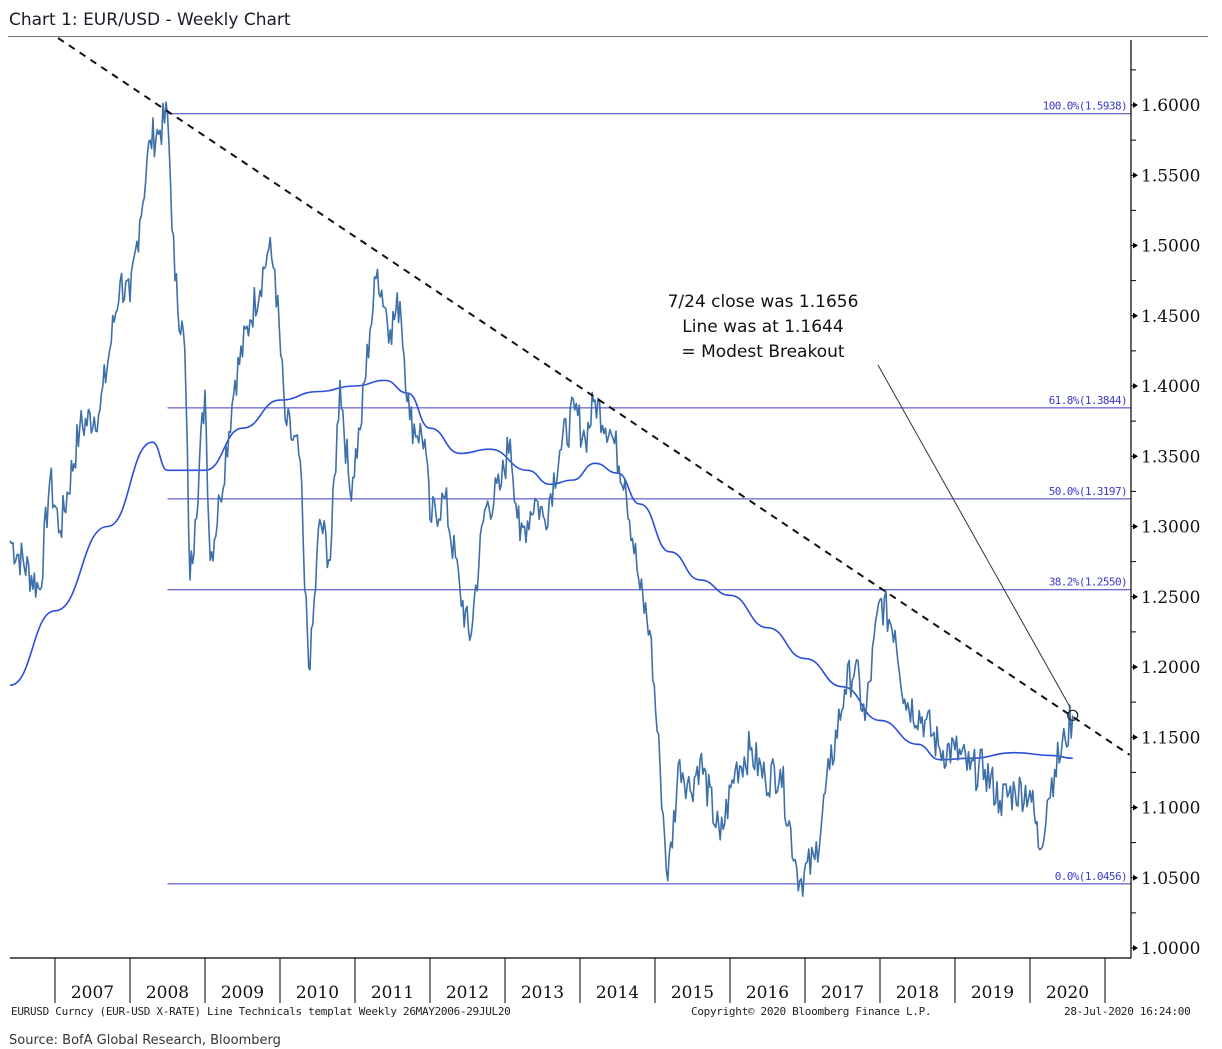 Image resolution: width=1222 pixels, height=1049 pixels. What do you see at coordinates (842, 993) in the screenshot?
I see `x-tick-label: 2017` at bounding box center [842, 993].